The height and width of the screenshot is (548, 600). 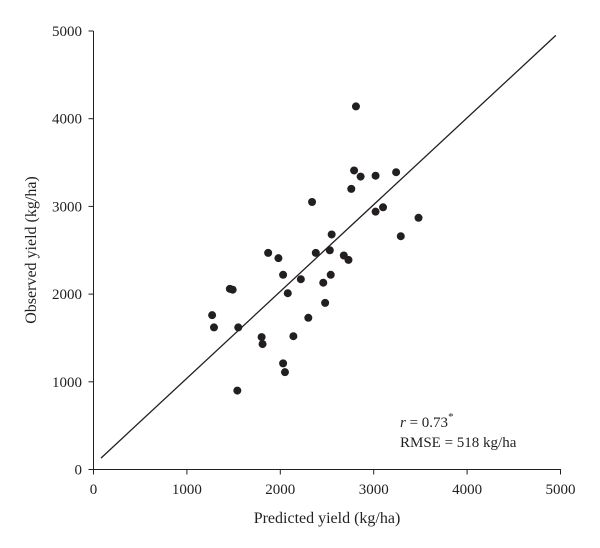 I want to click on y-tick-label: 3000, so click(x=67, y=207).